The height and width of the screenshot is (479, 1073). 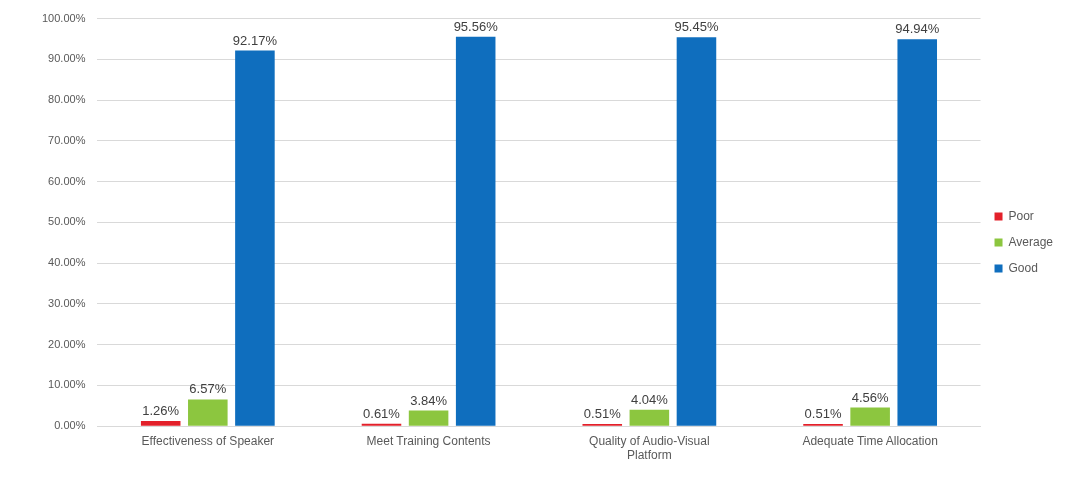 What do you see at coordinates (67, 221) in the screenshot?
I see `y-tick-label: 50.00%` at bounding box center [67, 221].